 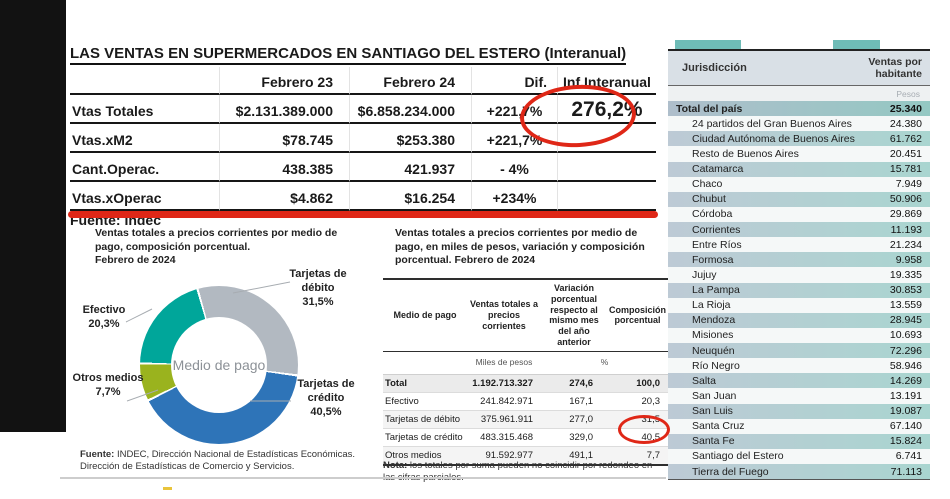 What do you see at coordinates (515, 81) in the screenshot?
I see `header-dif: Dif.` at bounding box center [515, 81].